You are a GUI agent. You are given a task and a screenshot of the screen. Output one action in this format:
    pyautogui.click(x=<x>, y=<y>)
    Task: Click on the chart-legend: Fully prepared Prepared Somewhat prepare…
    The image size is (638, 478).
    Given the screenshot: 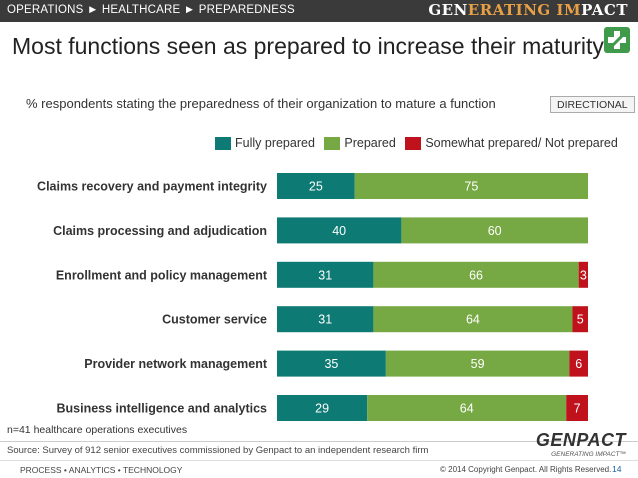 What is the action you would take?
    pyautogui.click(x=419, y=144)
    